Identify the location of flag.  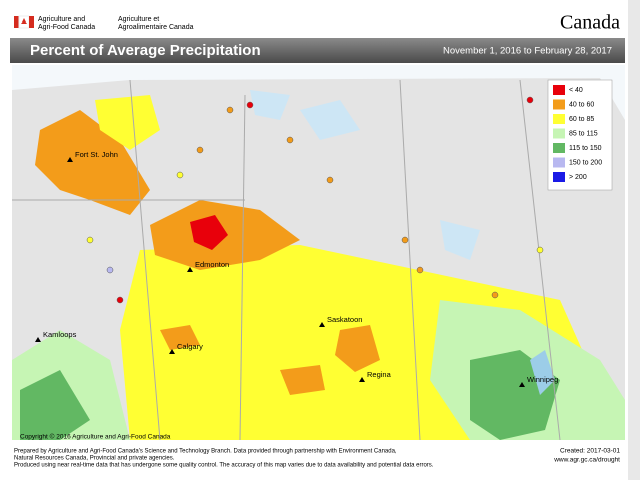
(24, 22).